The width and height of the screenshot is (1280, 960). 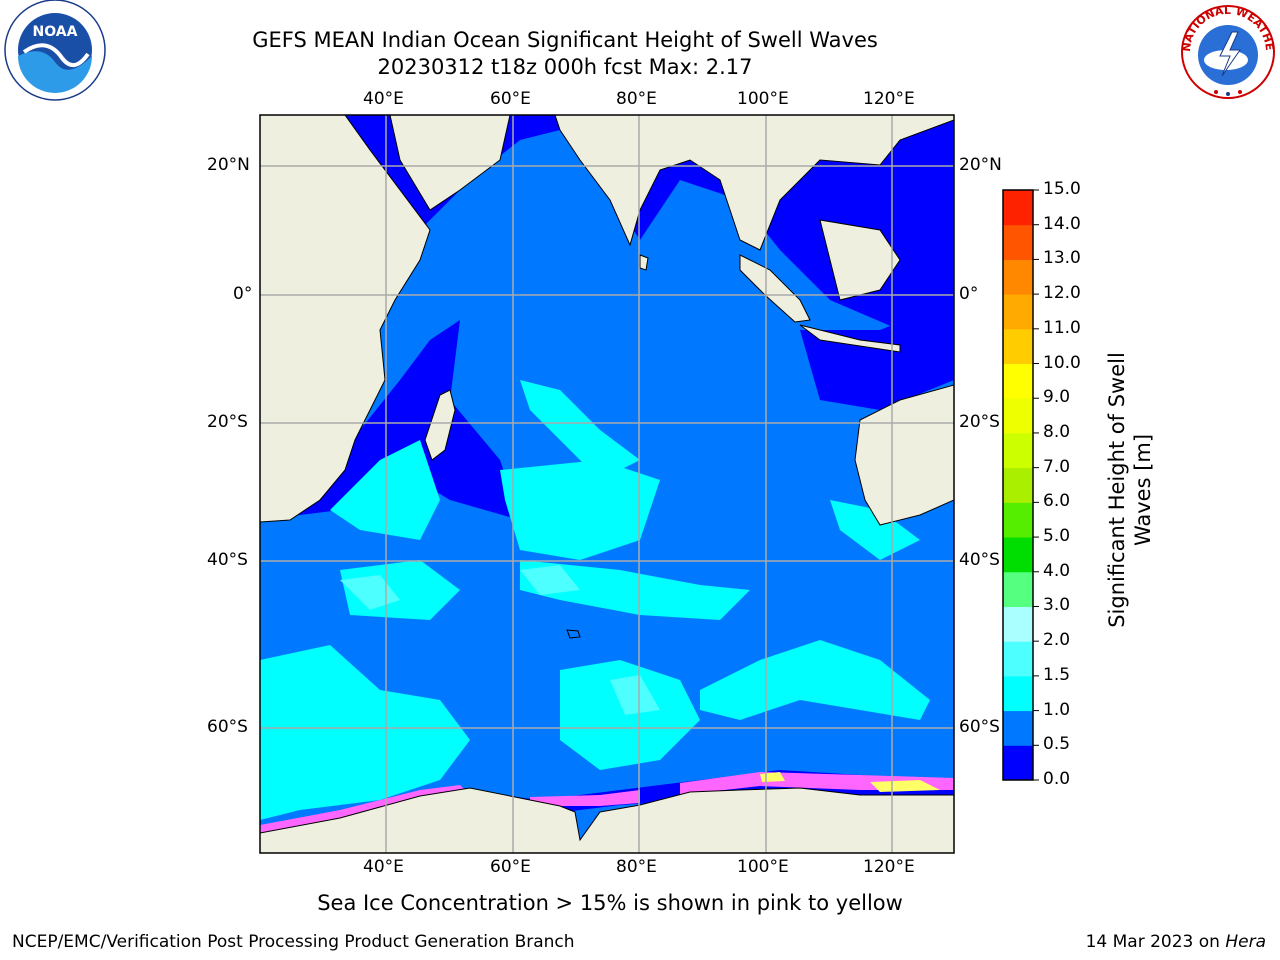 I want to click on lon-tick-top: 40°E, so click(x=383, y=99).